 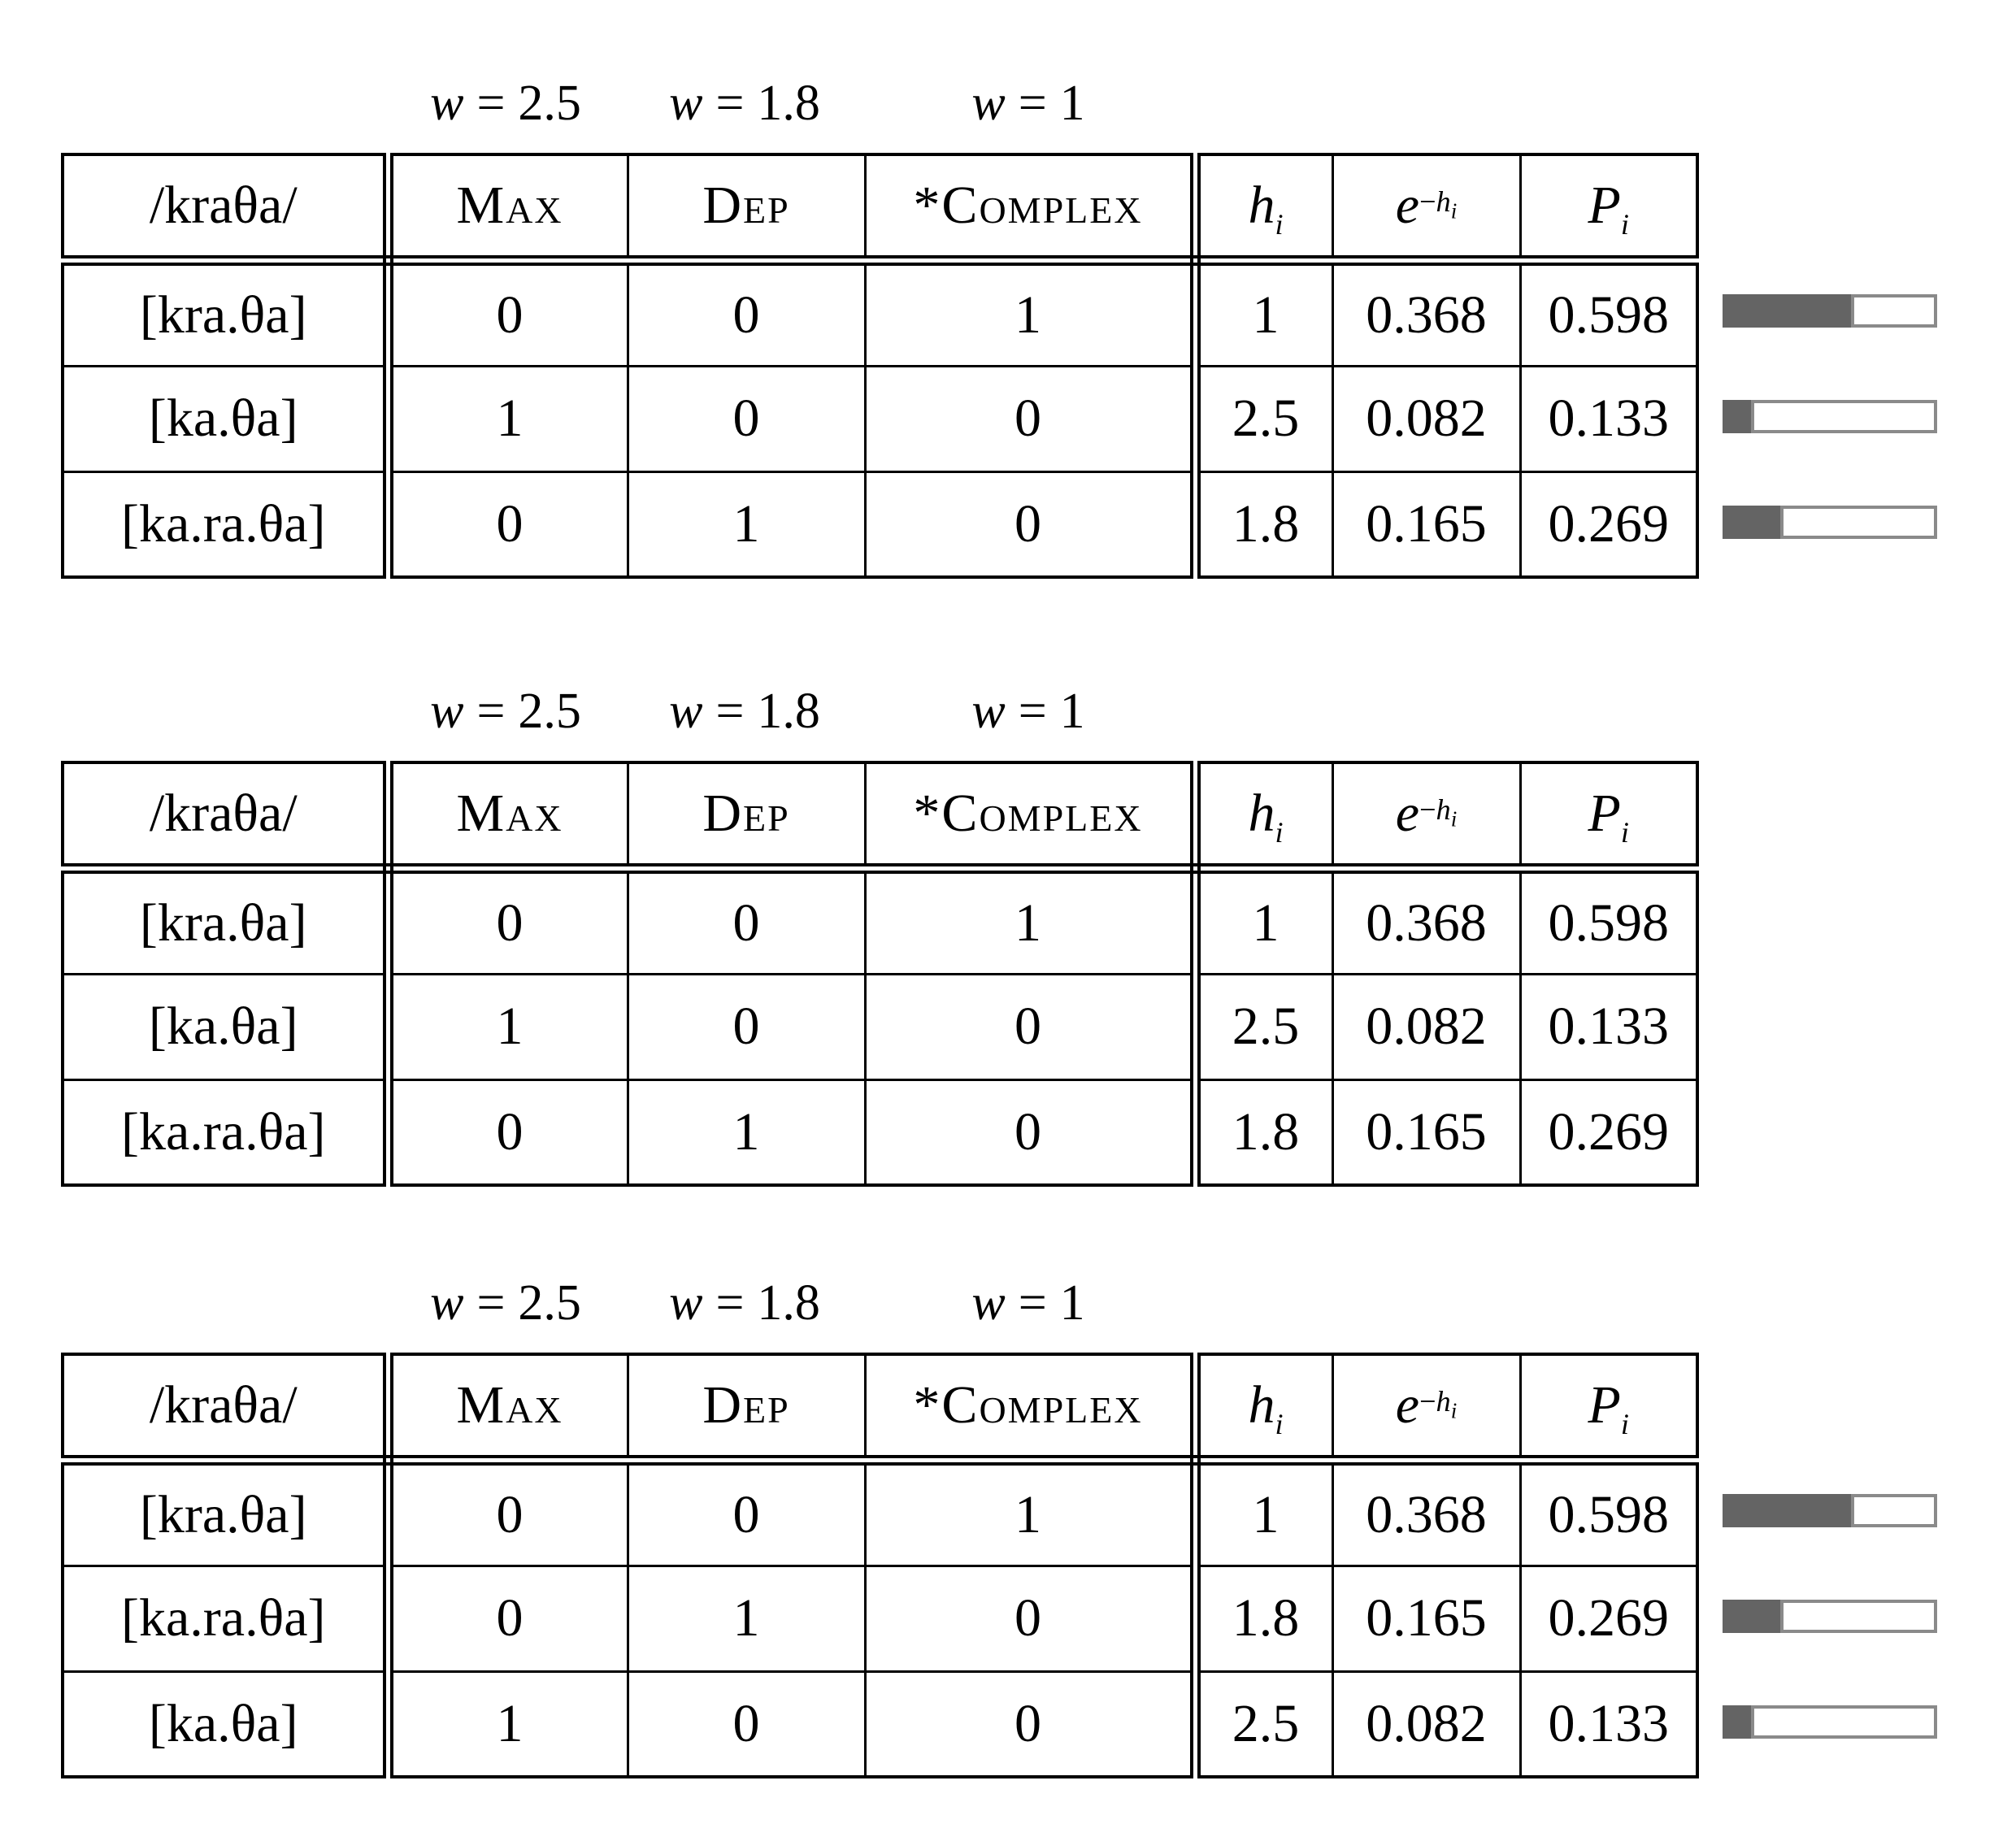 What do you see at coordinates (549, 104) in the screenshot?
I see `weight-value: 2.5` at bounding box center [549, 104].